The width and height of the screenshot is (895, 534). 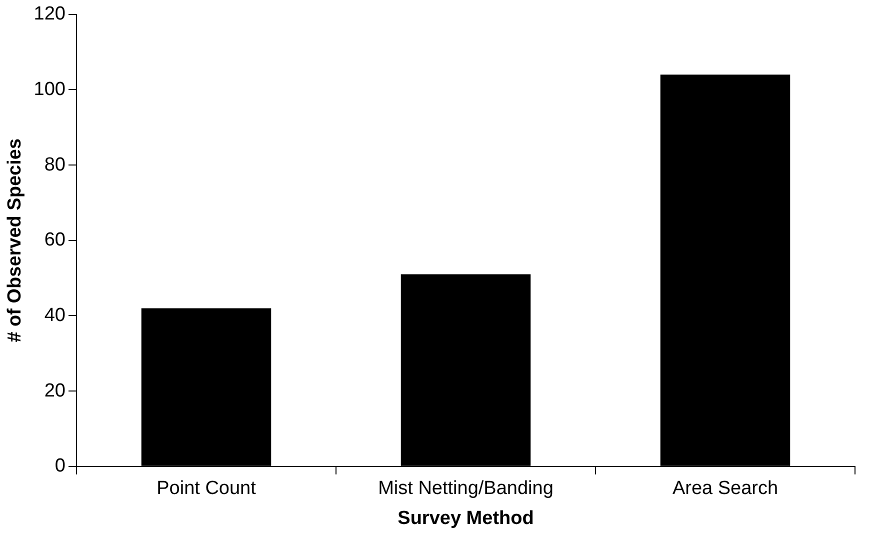 What do you see at coordinates (50, 14) in the screenshot?
I see `y-tick-label: 120` at bounding box center [50, 14].